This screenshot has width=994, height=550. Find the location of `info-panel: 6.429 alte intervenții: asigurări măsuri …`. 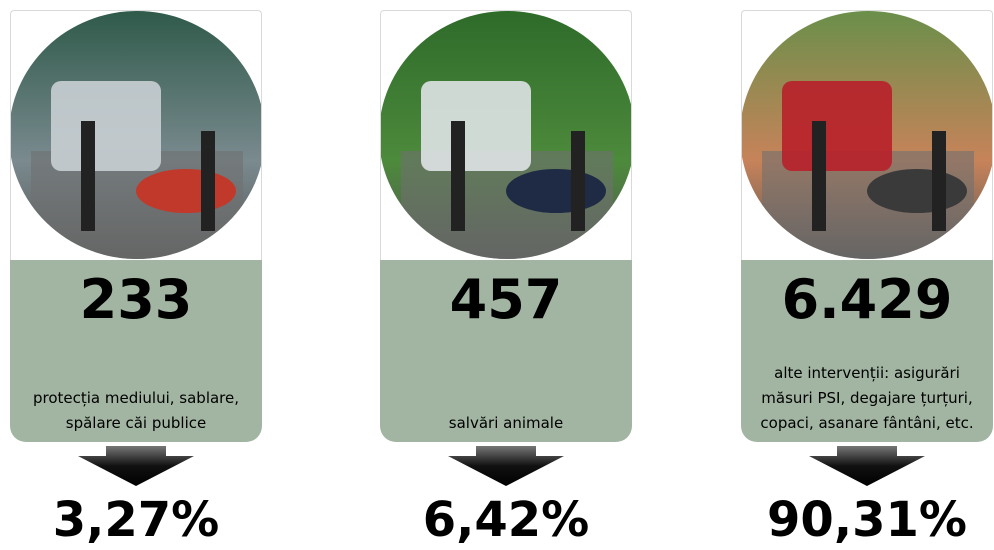

info-panel: 6.429 alte intervenții: asigurări măsuri … is located at coordinates (867, 351).